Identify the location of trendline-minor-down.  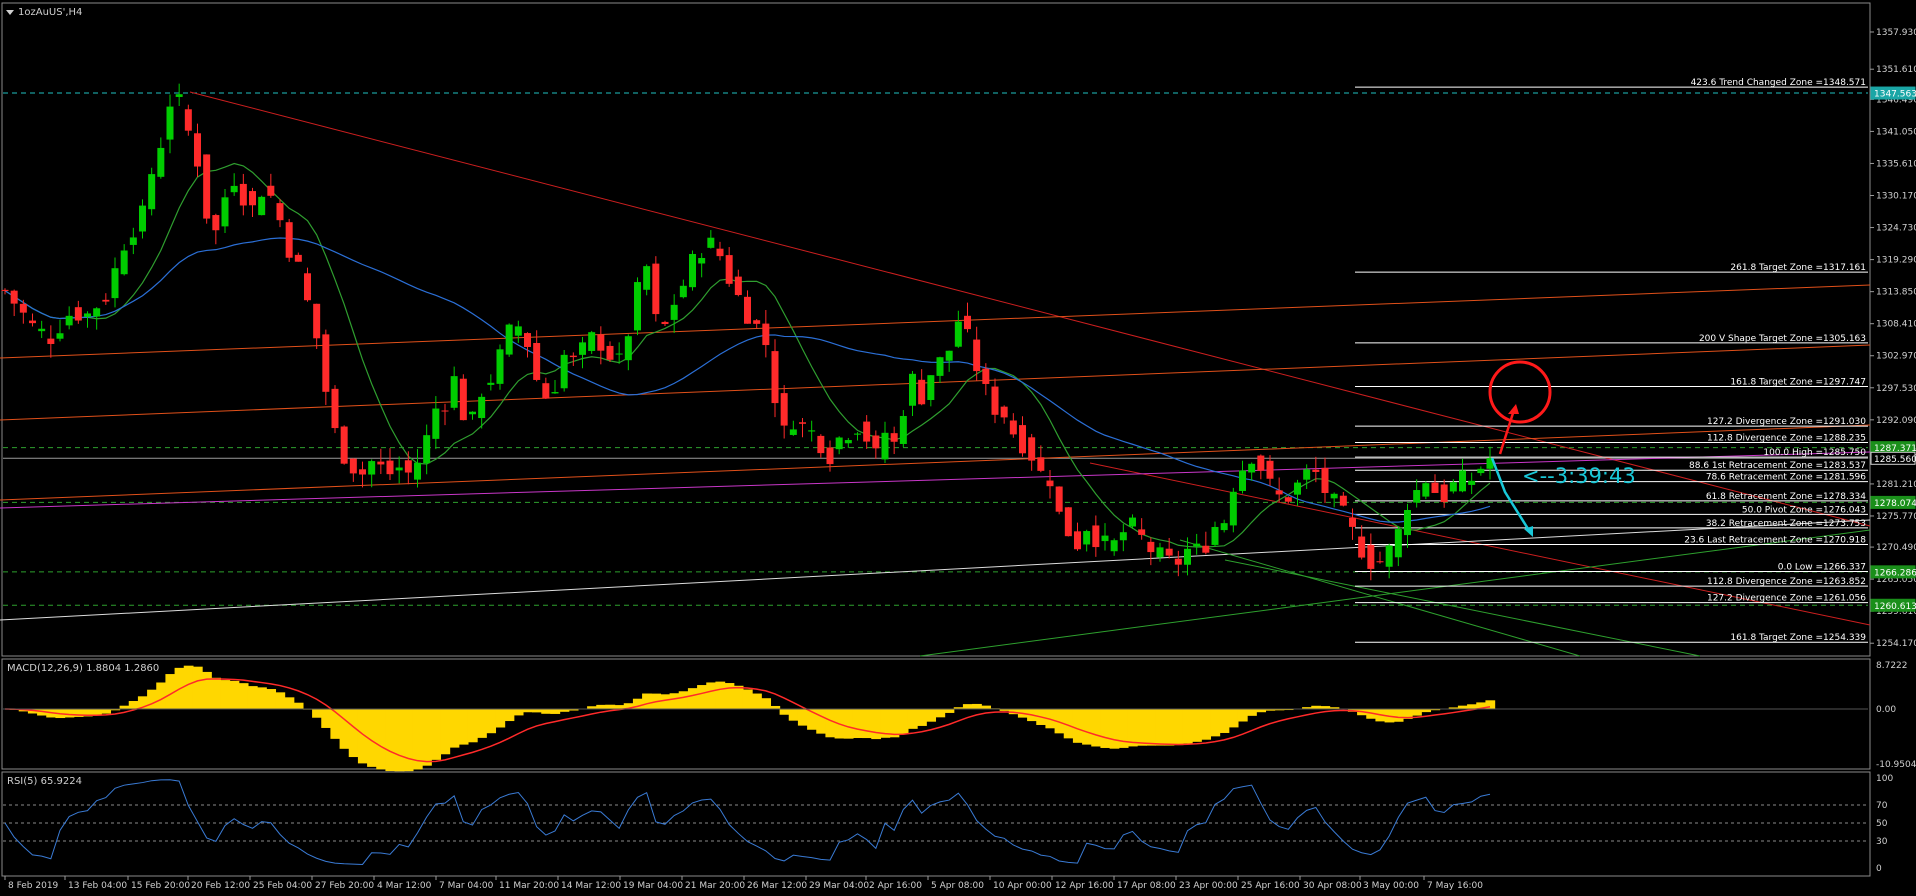
(1480, 544).